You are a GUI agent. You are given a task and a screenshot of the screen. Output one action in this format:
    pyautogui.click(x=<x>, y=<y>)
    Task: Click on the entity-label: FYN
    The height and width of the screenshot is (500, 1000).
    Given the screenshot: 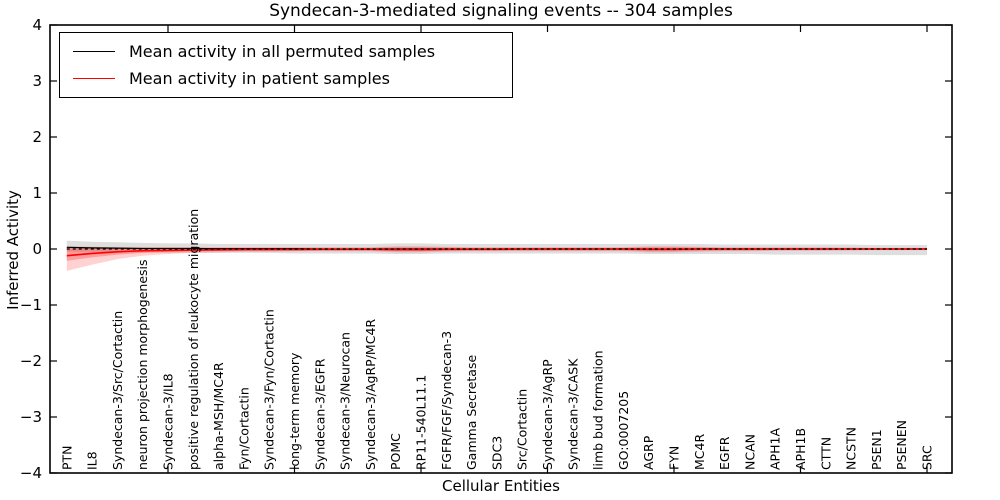 What is the action you would take?
    pyautogui.click(x=674, y=458)
    